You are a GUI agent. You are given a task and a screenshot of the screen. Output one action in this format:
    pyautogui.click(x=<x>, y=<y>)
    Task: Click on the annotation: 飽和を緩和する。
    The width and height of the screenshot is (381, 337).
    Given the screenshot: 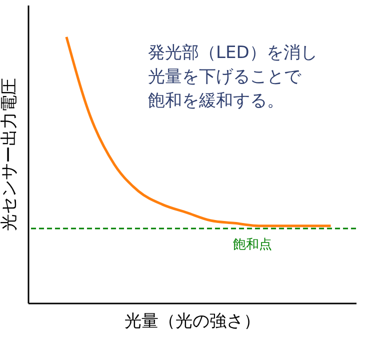 What is the action you would take?
    pyautogui.click(x=216, y=101)
    